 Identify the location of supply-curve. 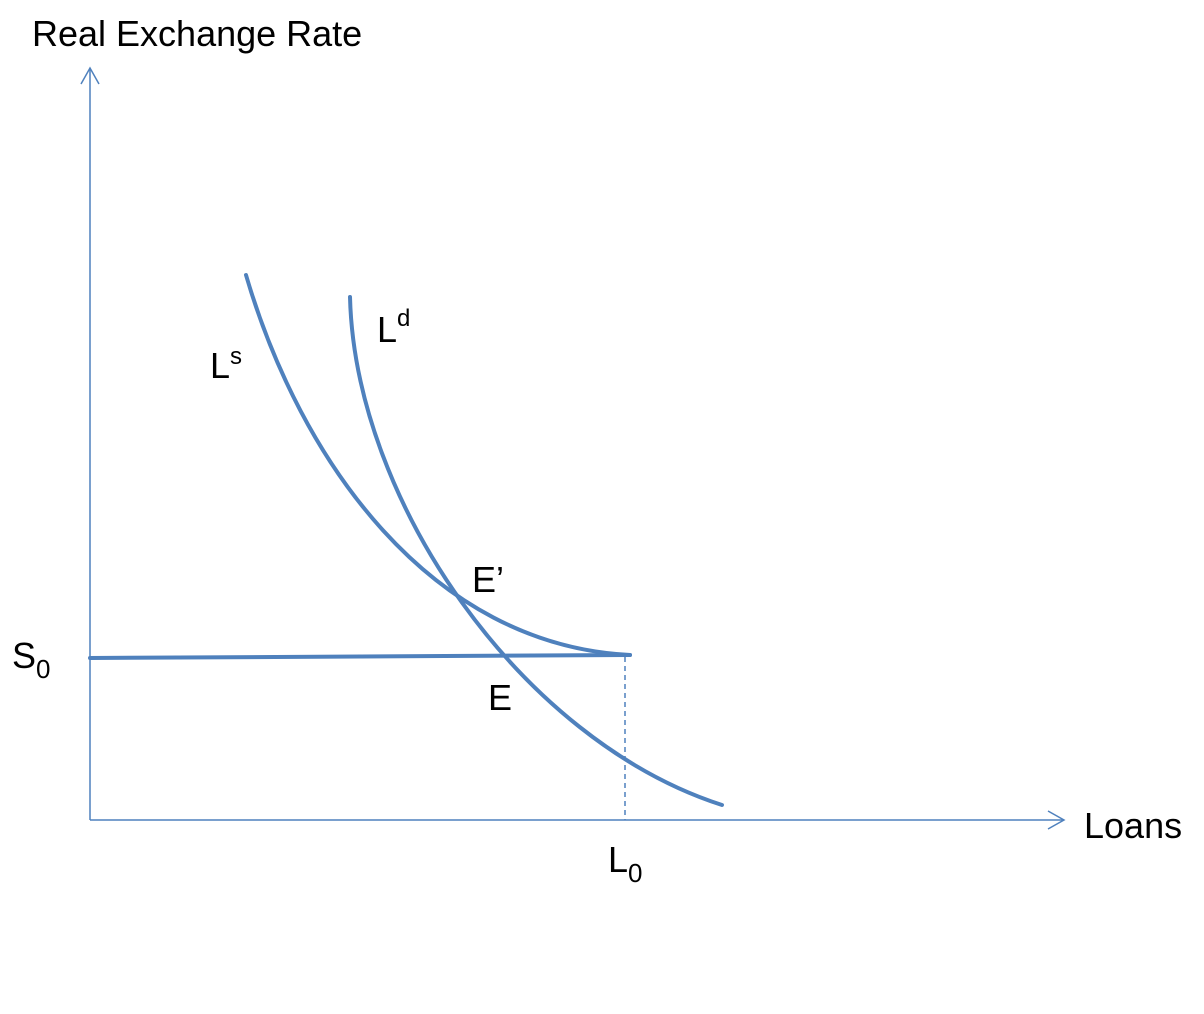
(438, 465).